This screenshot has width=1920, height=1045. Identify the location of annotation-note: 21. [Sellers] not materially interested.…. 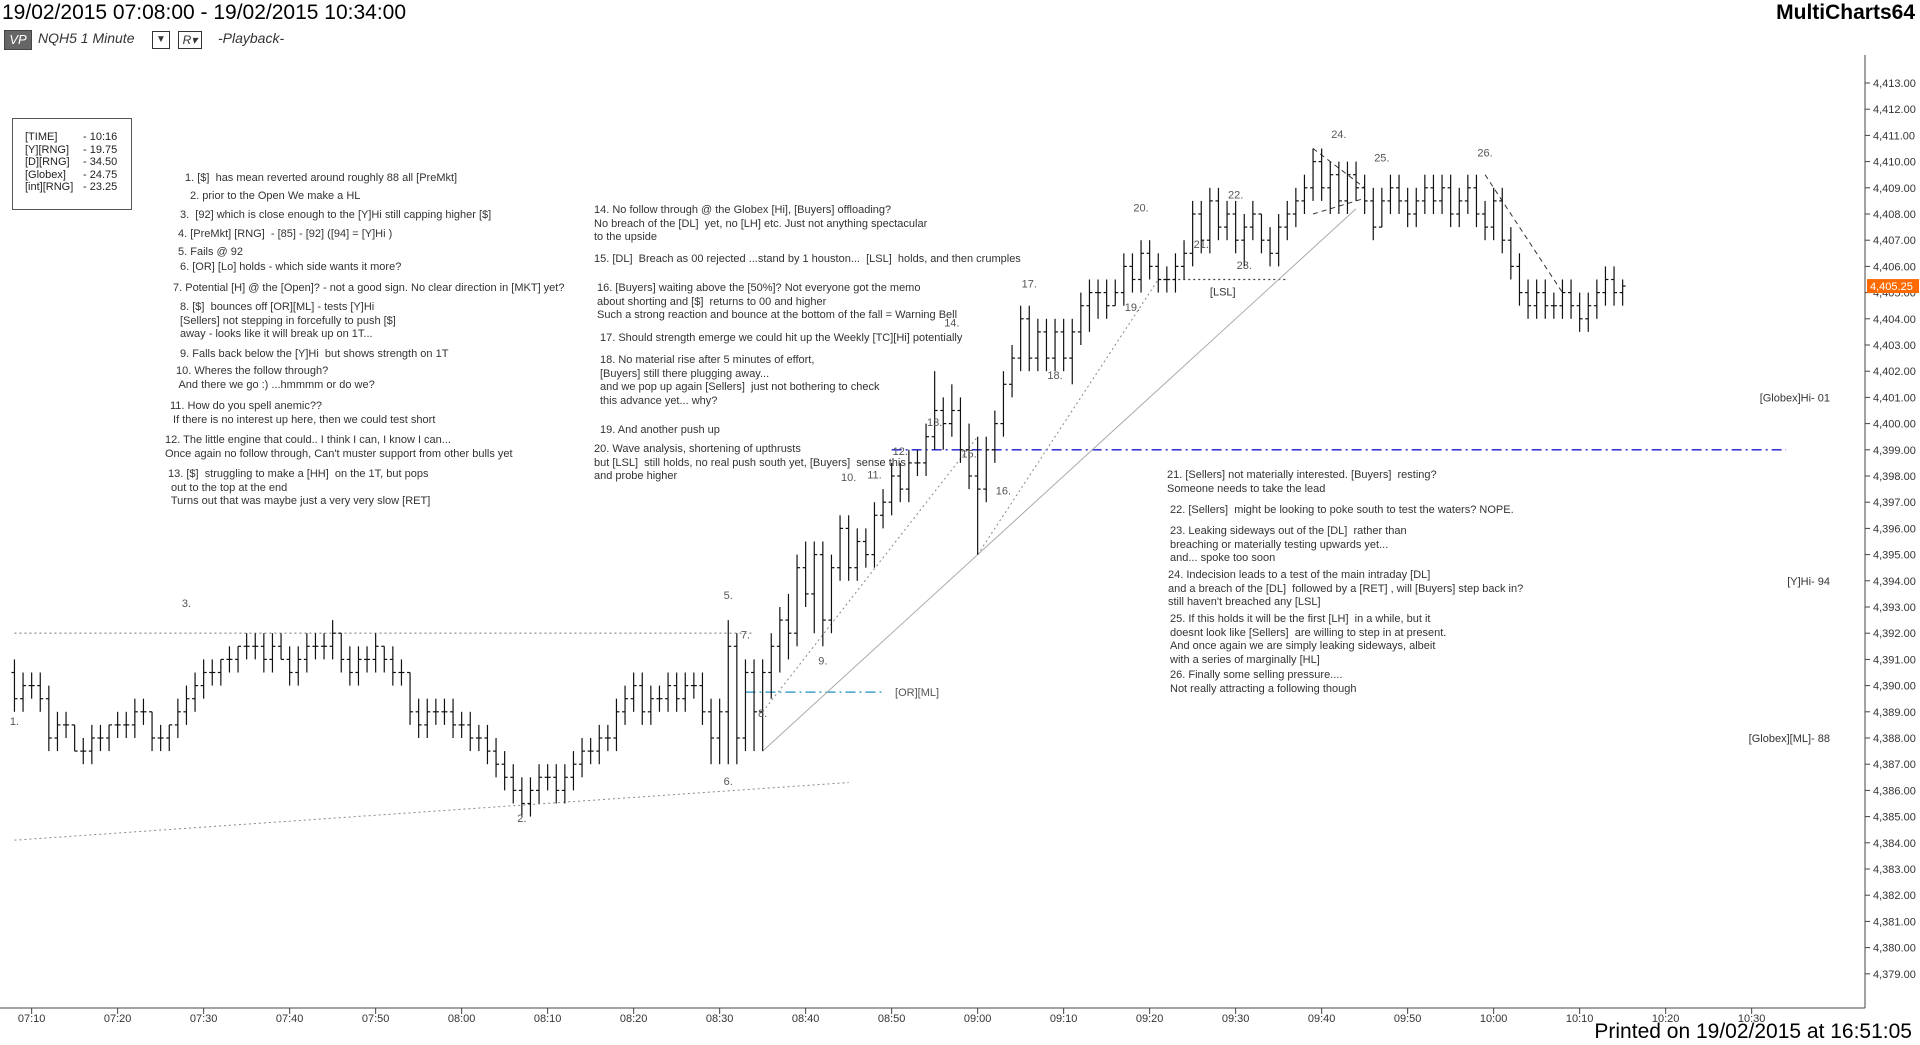
(1302, 482).